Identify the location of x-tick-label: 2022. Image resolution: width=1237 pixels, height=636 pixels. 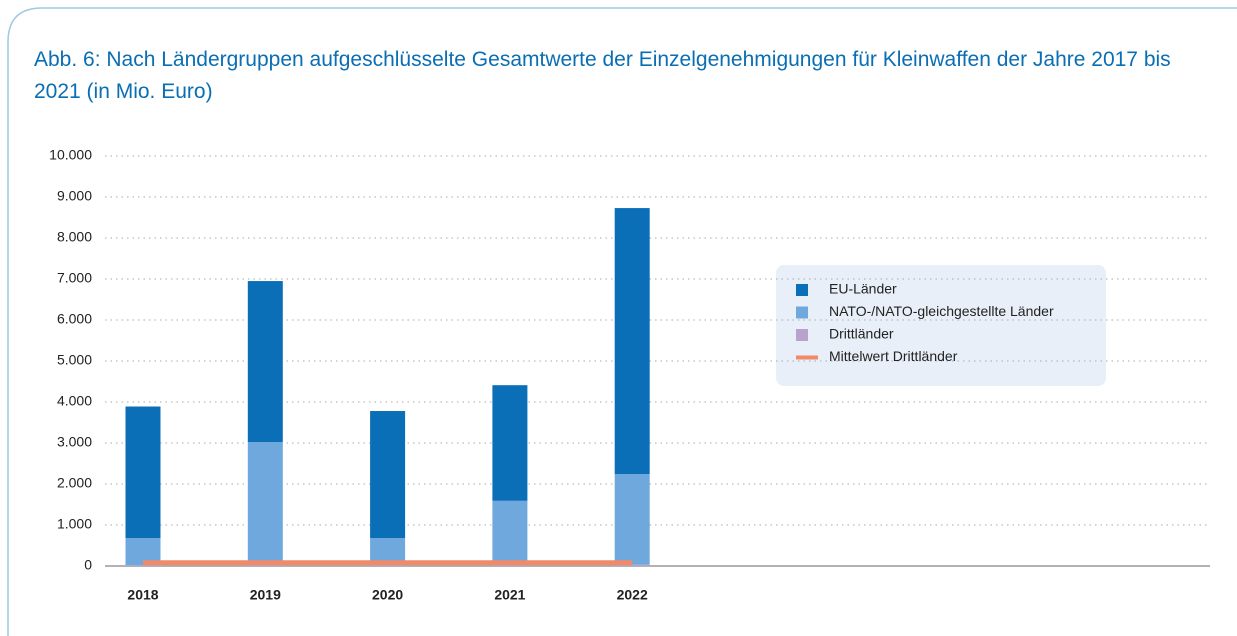
(632, 595).